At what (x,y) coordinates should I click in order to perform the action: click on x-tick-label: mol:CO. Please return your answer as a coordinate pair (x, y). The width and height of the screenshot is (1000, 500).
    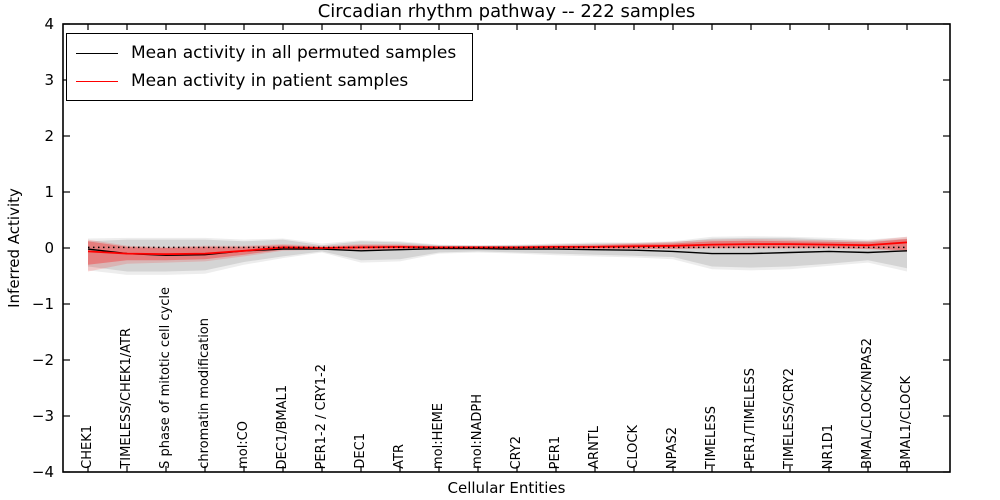
    Looking at the image, I should click on (243, 445).